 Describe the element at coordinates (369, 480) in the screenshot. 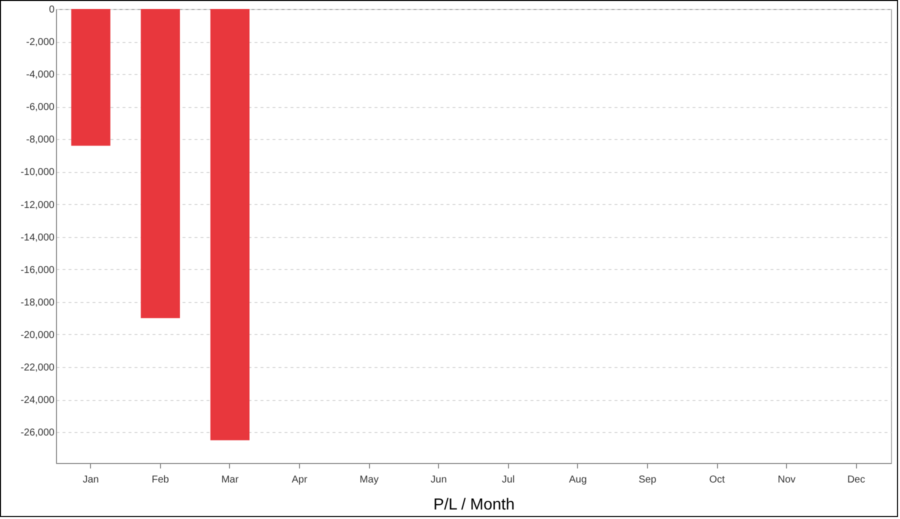

I see `x-tick-label: May` at that location.